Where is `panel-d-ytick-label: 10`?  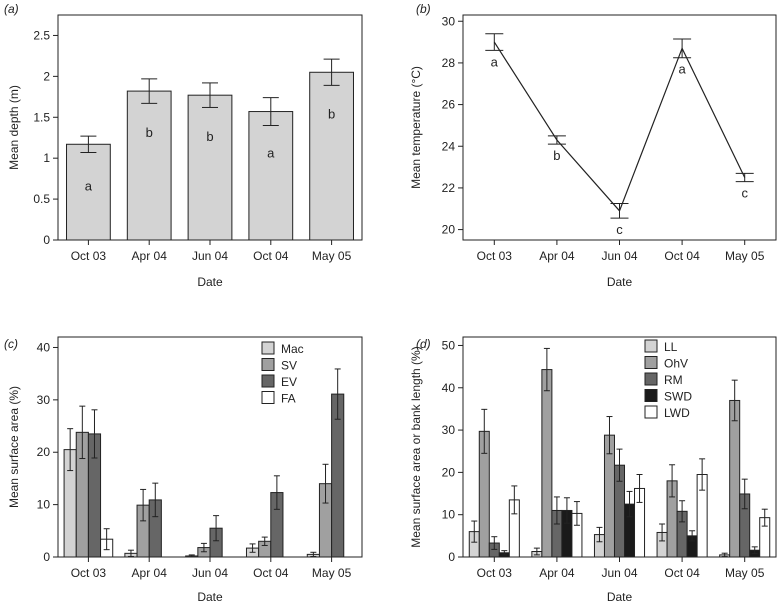
panel-d-ytick-label: 10 is located at coordinates (449, 515).